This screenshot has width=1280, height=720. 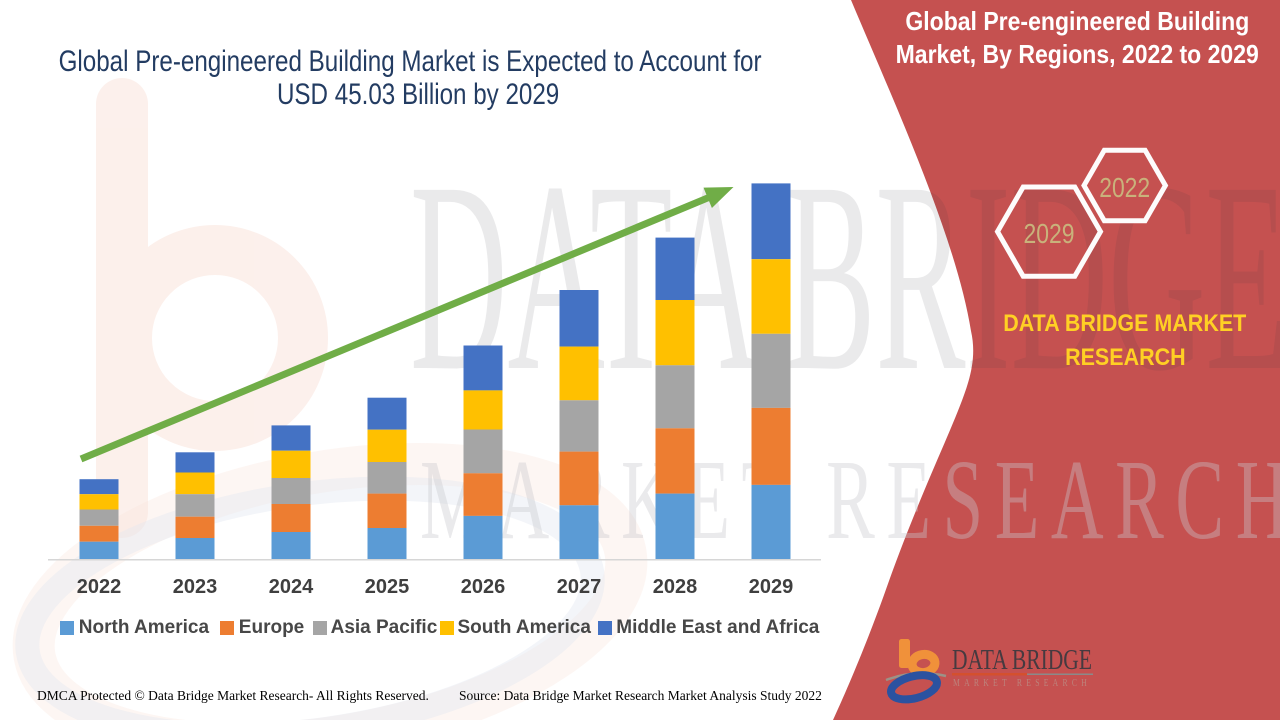 What do you see at coordinates (1124, 187) in the screenshot?
I see `svg-text: 2022` at bounding box center [1124, 187].